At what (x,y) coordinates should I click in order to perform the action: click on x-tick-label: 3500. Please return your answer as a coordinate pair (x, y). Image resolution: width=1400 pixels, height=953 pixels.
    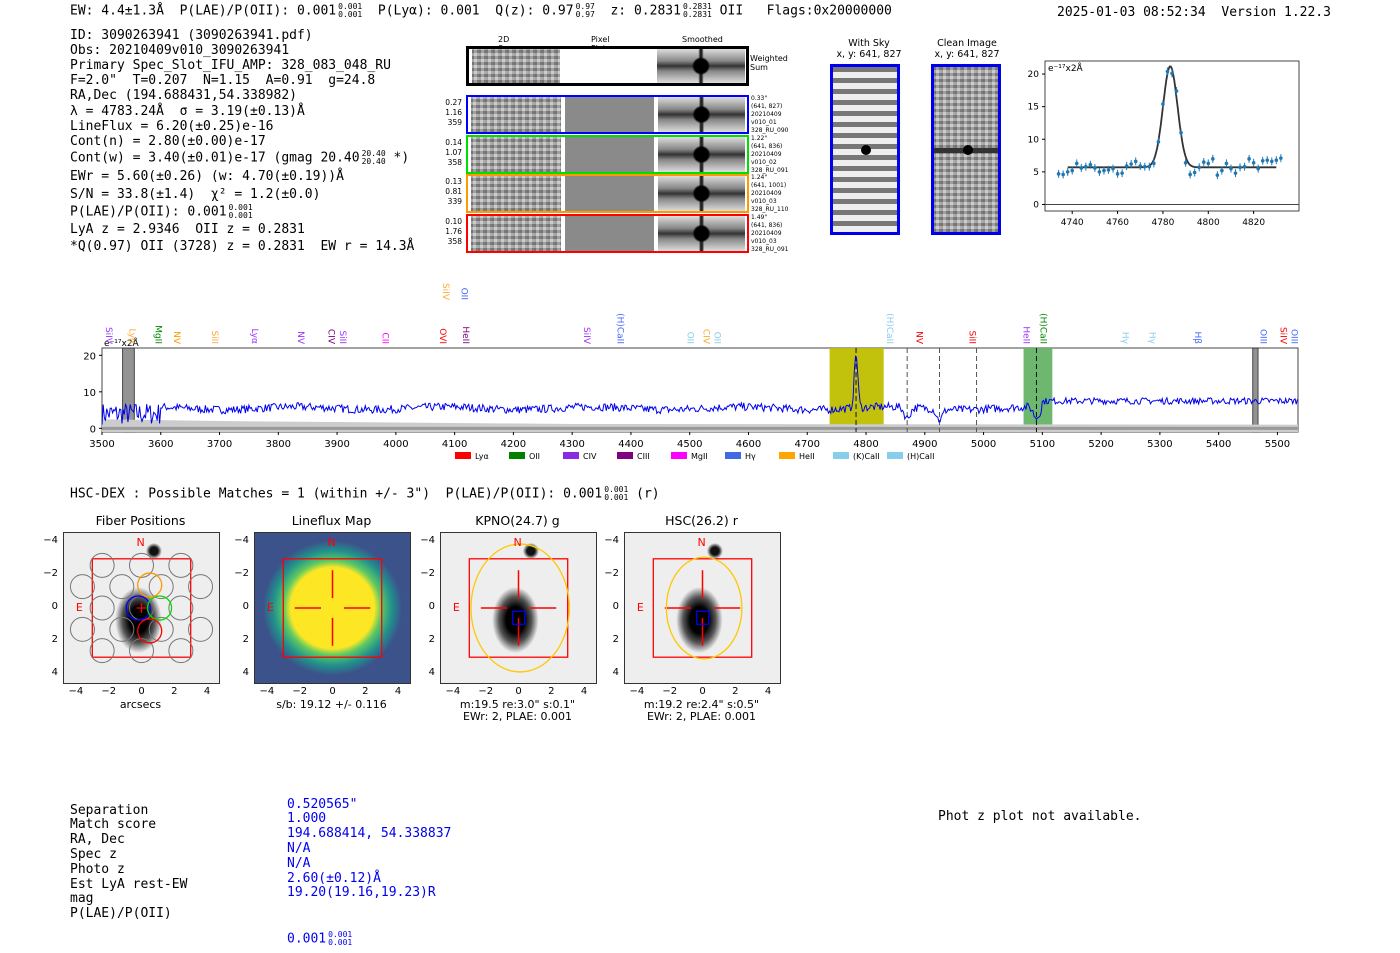
    Looking at the image, I should click on (101, 444).